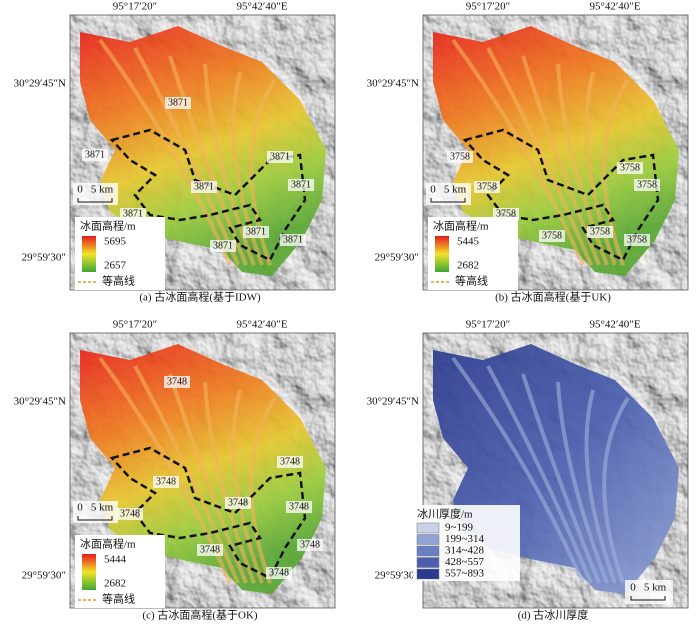 Image resolution: width=700 pixels, height=628 pixels. What do you see at coordinates (464, 539) in the screenshot?
I see `legend-class: 199~314` at bounding box center [464, 539].